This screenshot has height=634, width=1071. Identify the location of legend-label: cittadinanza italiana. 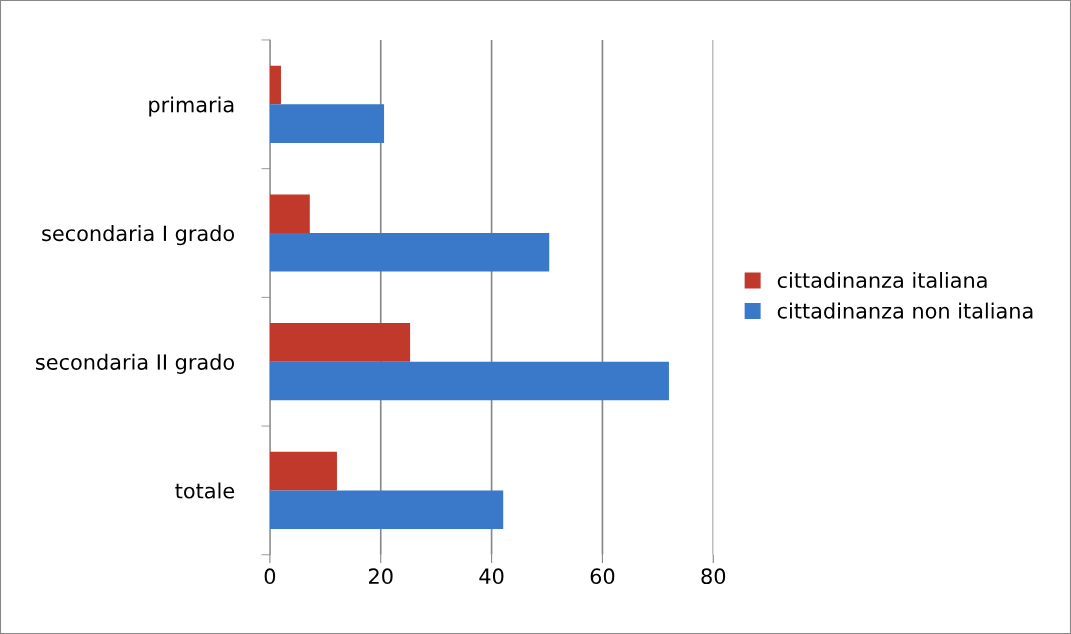
(882, 280).